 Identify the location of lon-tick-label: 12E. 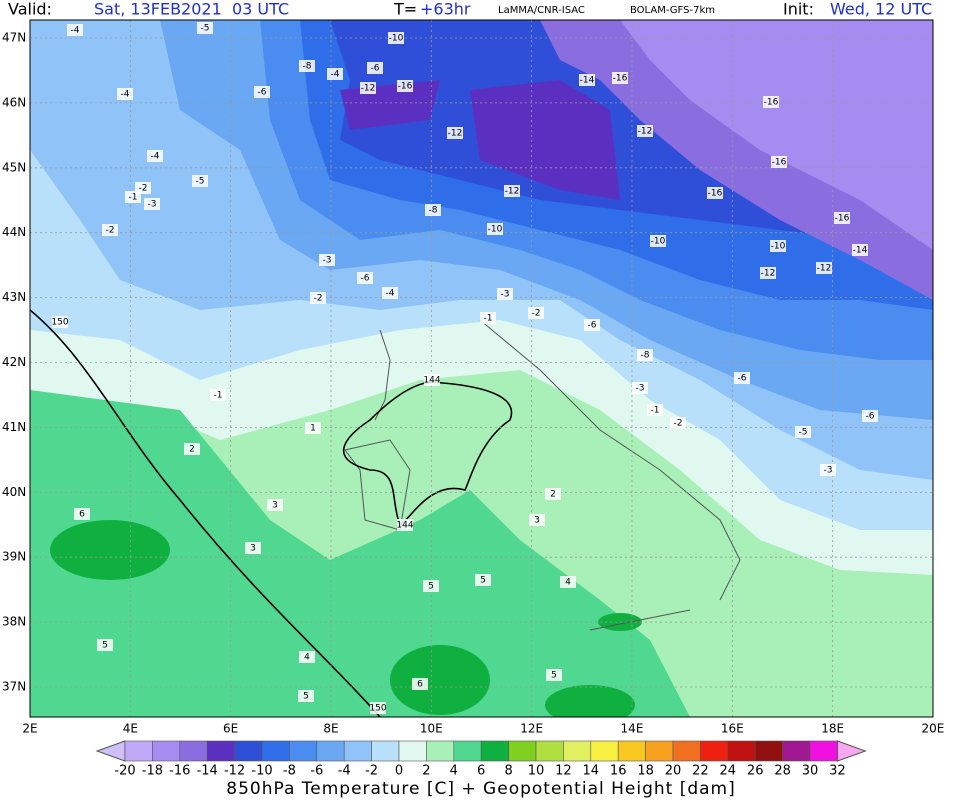
(531, 729).